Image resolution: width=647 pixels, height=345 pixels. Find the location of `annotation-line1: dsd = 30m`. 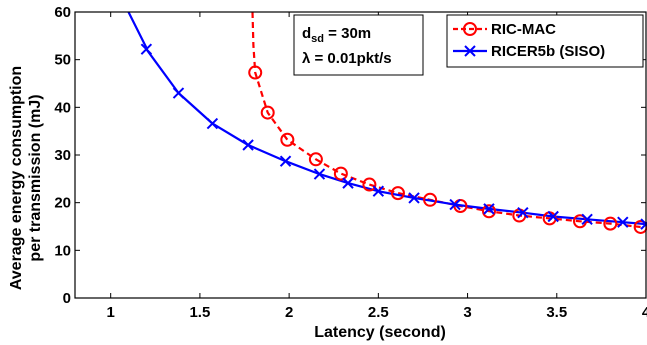

annotation-line1: dsd = 30m is located at coordinates (336, 35).